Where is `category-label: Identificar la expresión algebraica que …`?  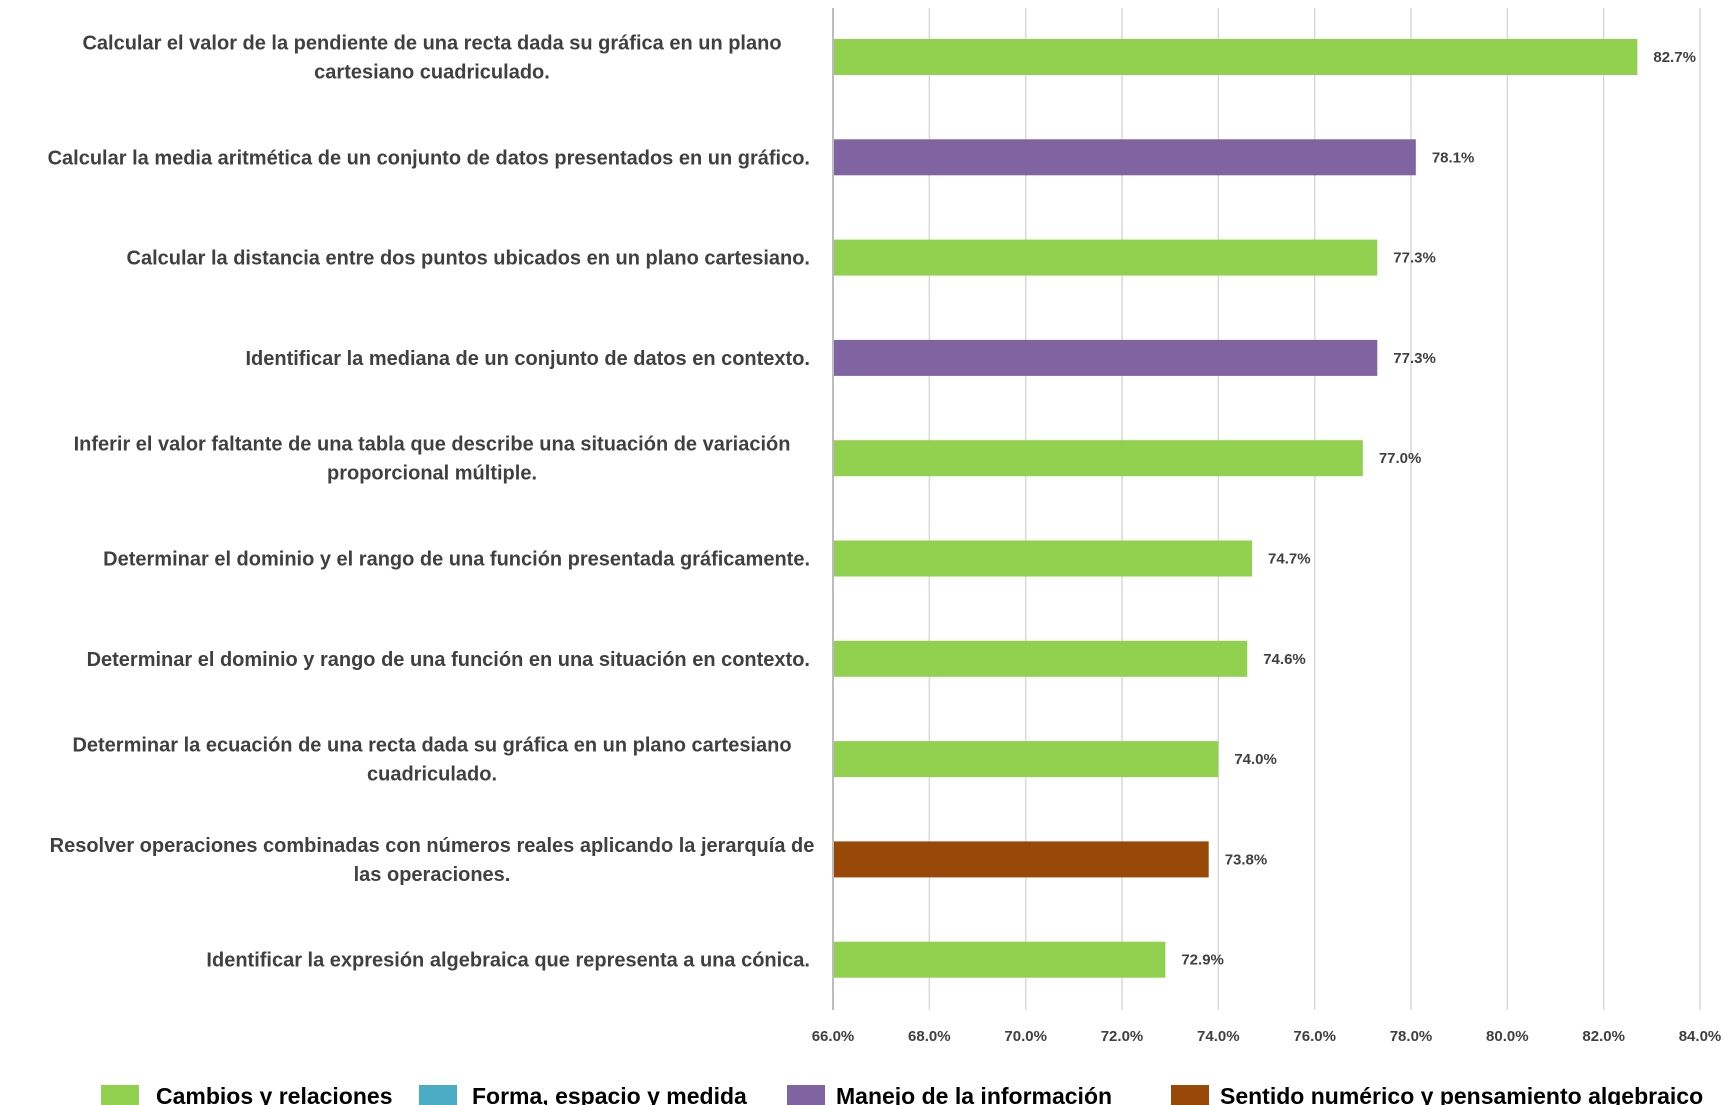
category-label: Identificar la expresión algebraica que … is located at coordinates (508, 961).